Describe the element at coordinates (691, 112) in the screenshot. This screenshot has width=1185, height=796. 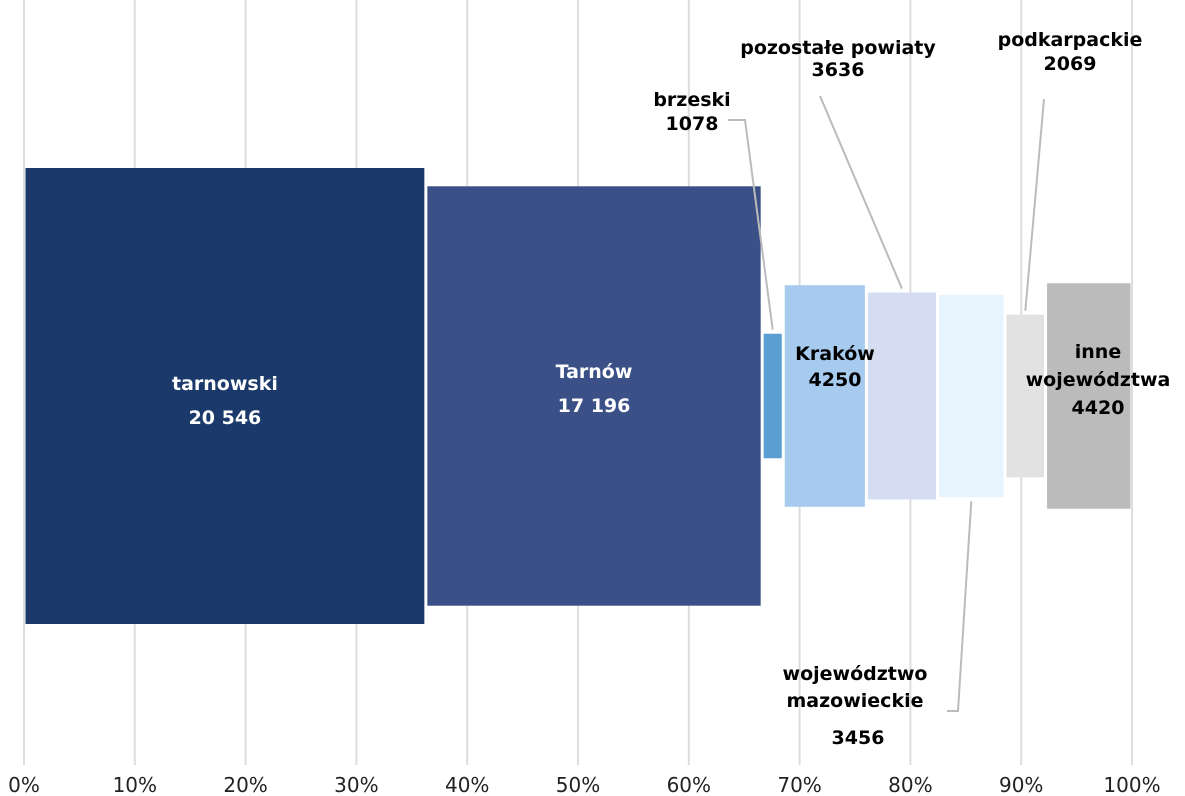
I see `label-brzeski: brzeski 1078` at that location.